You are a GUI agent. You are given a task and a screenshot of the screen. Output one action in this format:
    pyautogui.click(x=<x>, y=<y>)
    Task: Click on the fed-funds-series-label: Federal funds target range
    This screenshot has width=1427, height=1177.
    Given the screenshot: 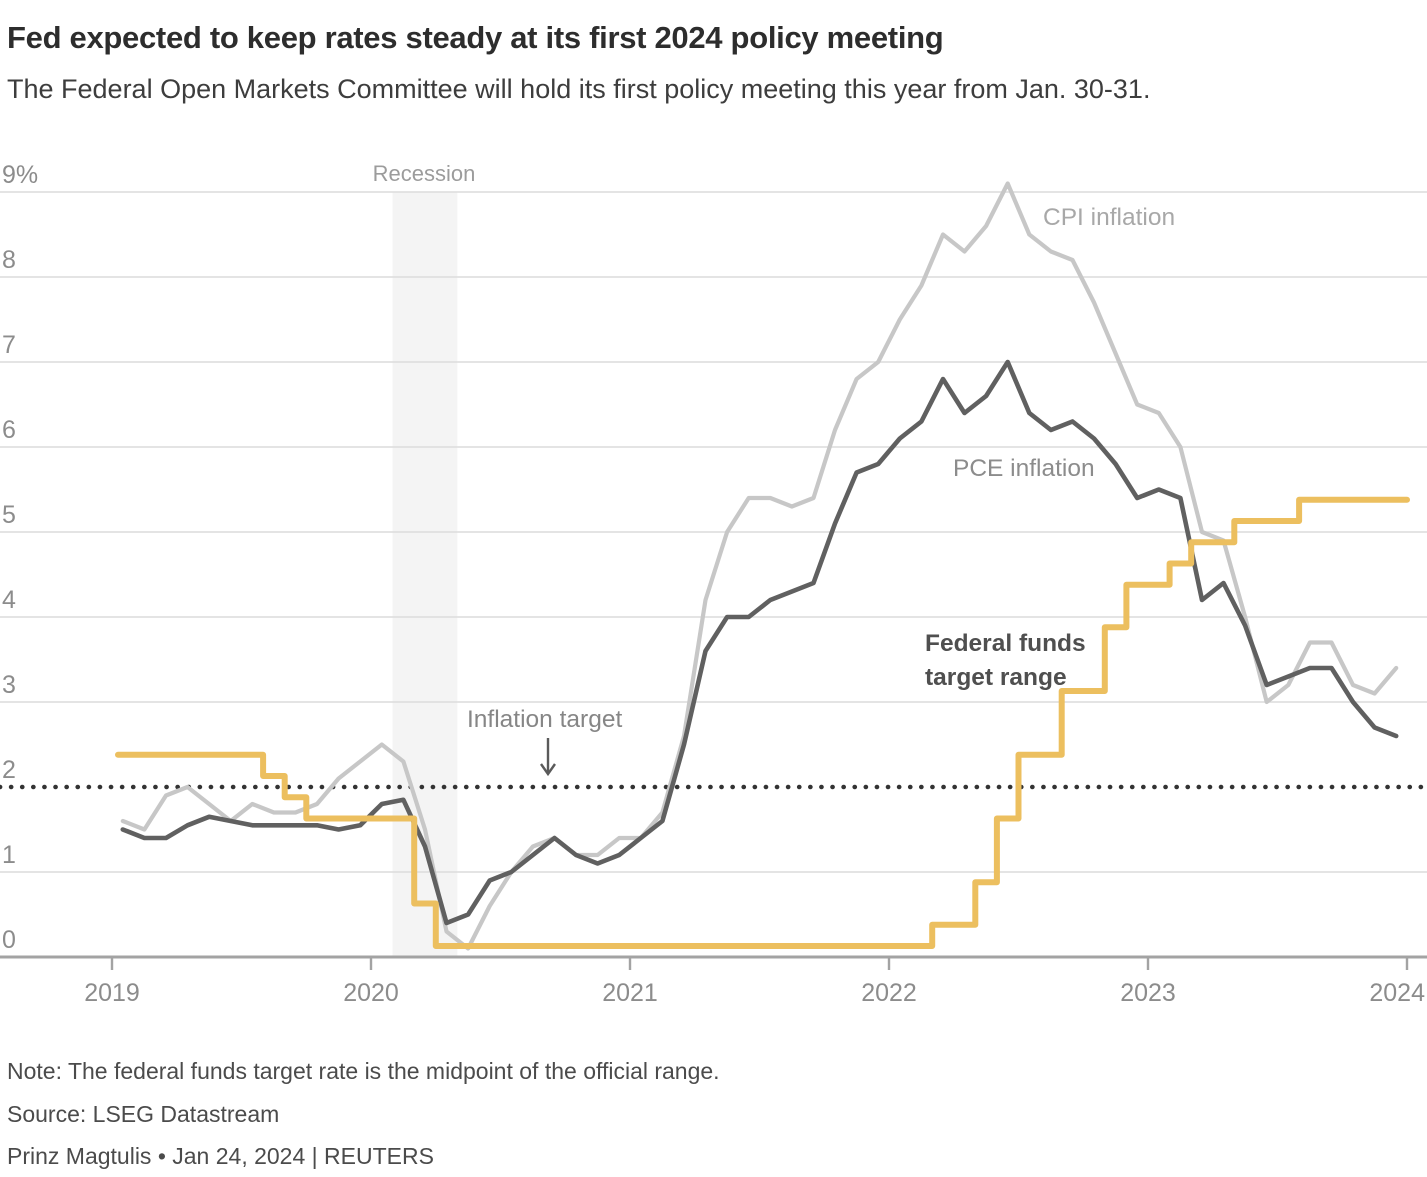 What is the action you would take?
    pyautogui.click(x=1005, y=660)
    